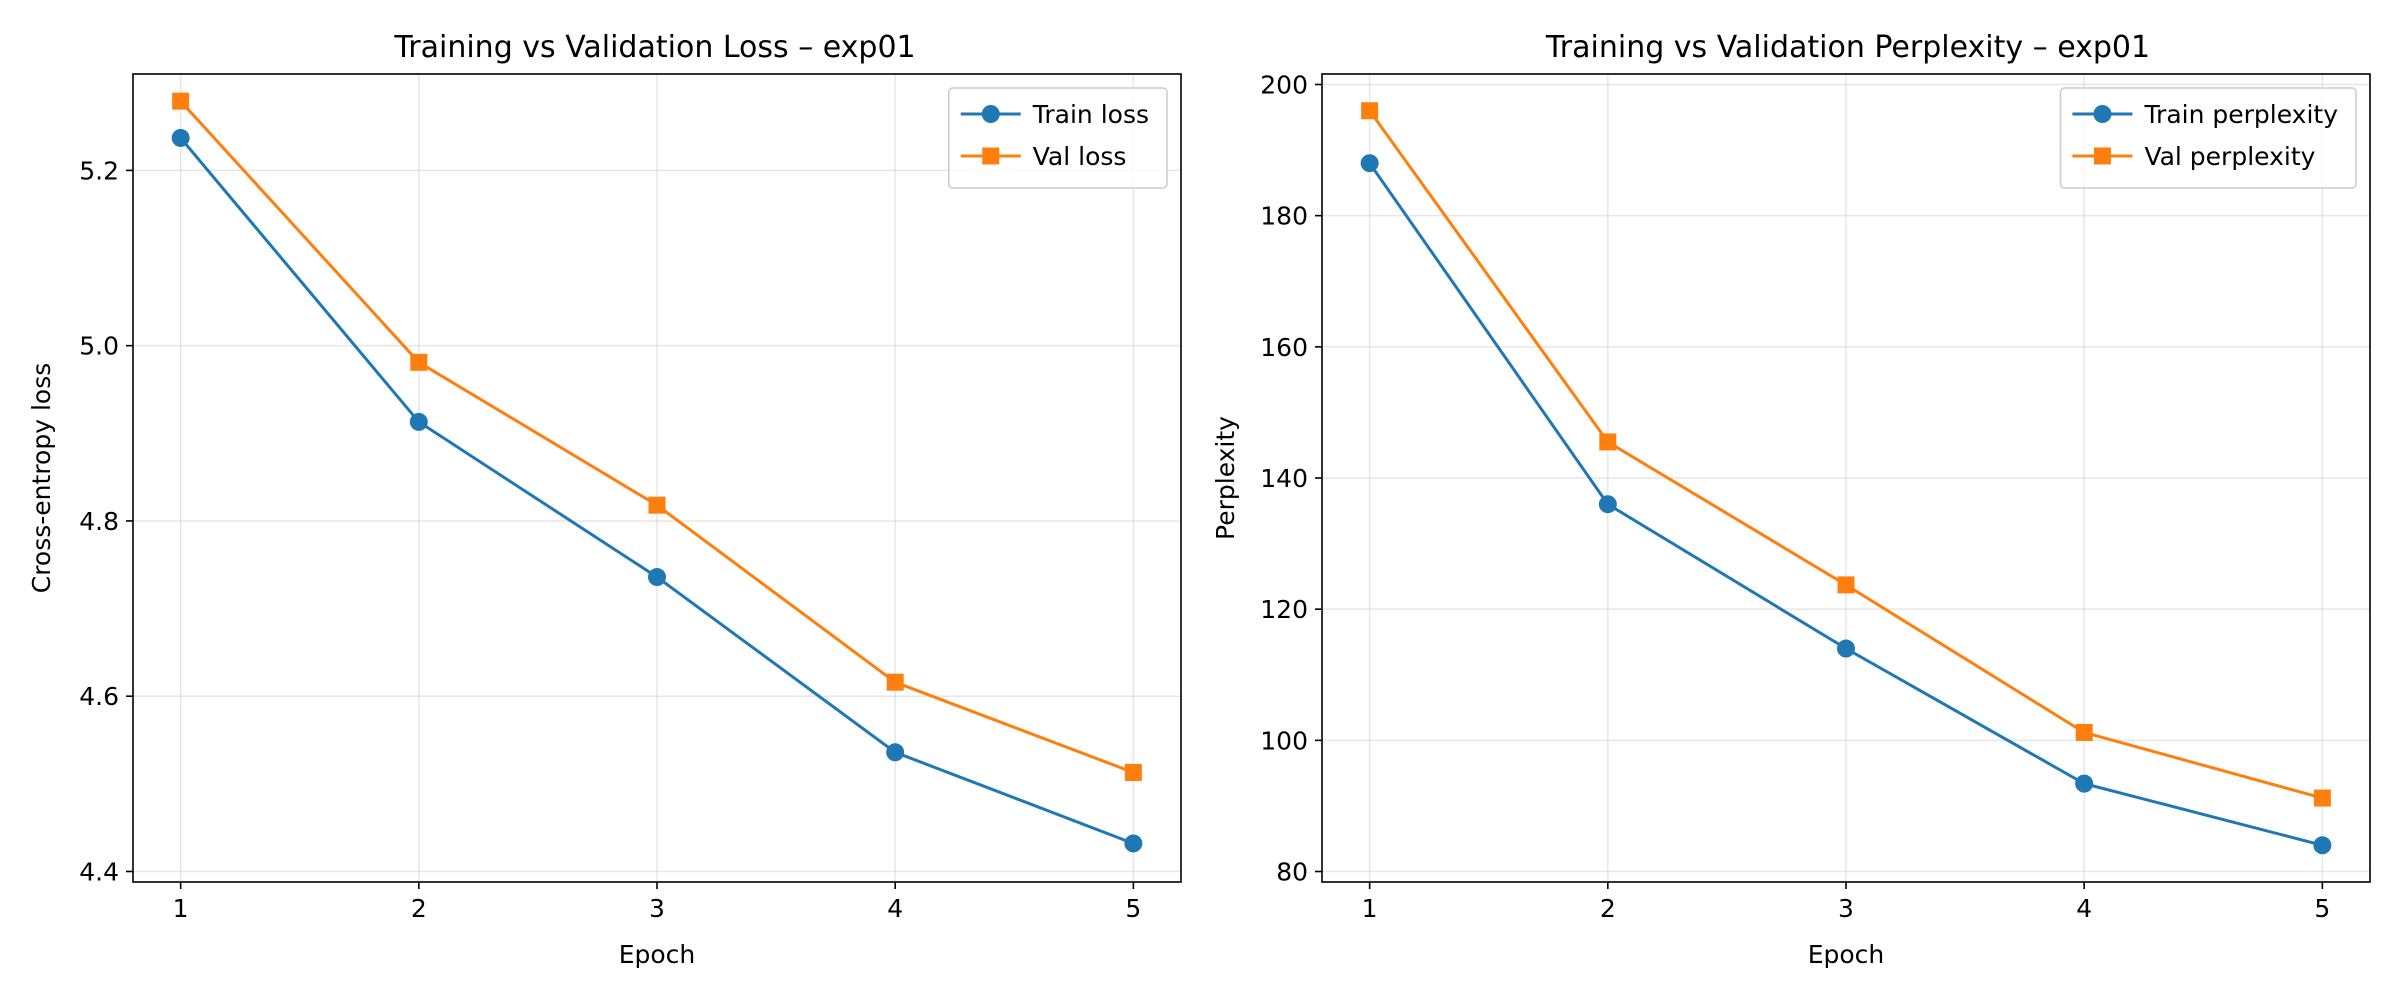  What do you see at coordinates (895, 908) in the screenshot?
I see `loss-x-tick-label-3: 4` at bounding box center [895, 908].